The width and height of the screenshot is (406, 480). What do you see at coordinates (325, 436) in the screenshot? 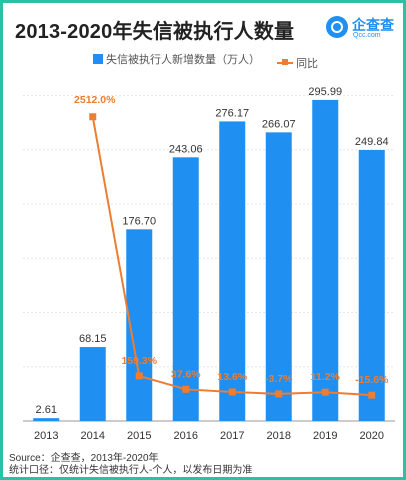
I see `x-tick-label: 2019` at bounding box center [325, 436].